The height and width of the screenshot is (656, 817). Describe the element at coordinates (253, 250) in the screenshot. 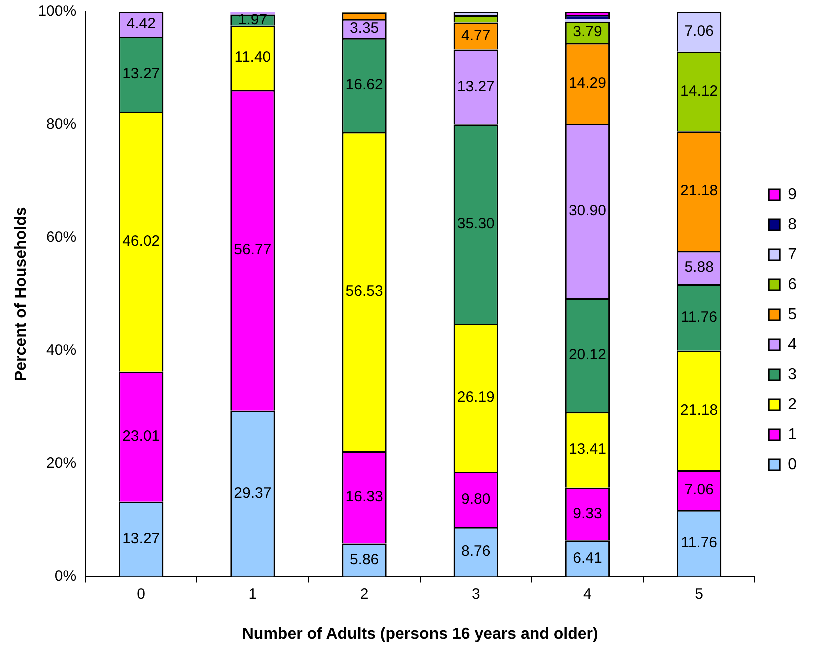

I see `data-label: 56.77` at that location.